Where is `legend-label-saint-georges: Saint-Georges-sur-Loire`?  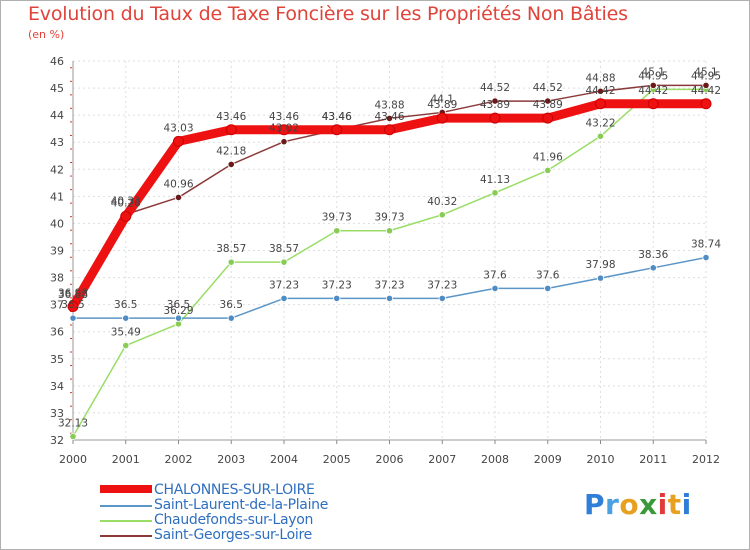 legend-label-saint-georges: Saint-Georges-sur-Loire is located at coordinates (233, 535).